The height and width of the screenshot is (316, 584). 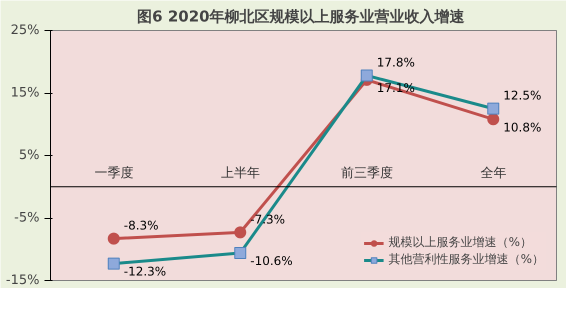 What do you see at coordinates (23, 280) in the screenshot?
I see `y-tick-label: -15%` at bounding box center [23, 280].